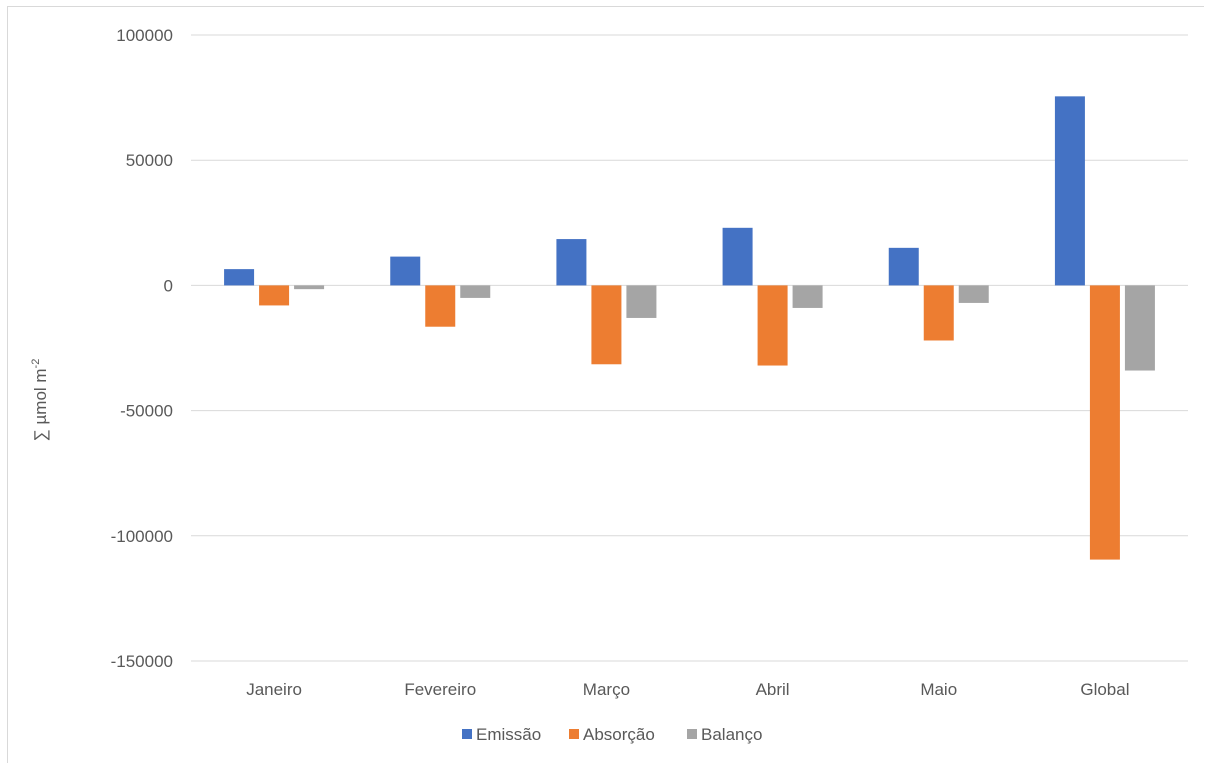 The height and width of the screenshot is (765, 1206). Describe the element at coordinates (619, 734) in the screenshot. I see `legend-label-1: Absorção` at that location.